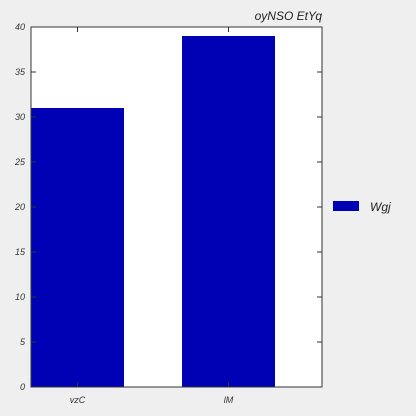 The width and height of the screenshot is (416, 416). I want to click on y-tick-label: 20, so click(19, 207).